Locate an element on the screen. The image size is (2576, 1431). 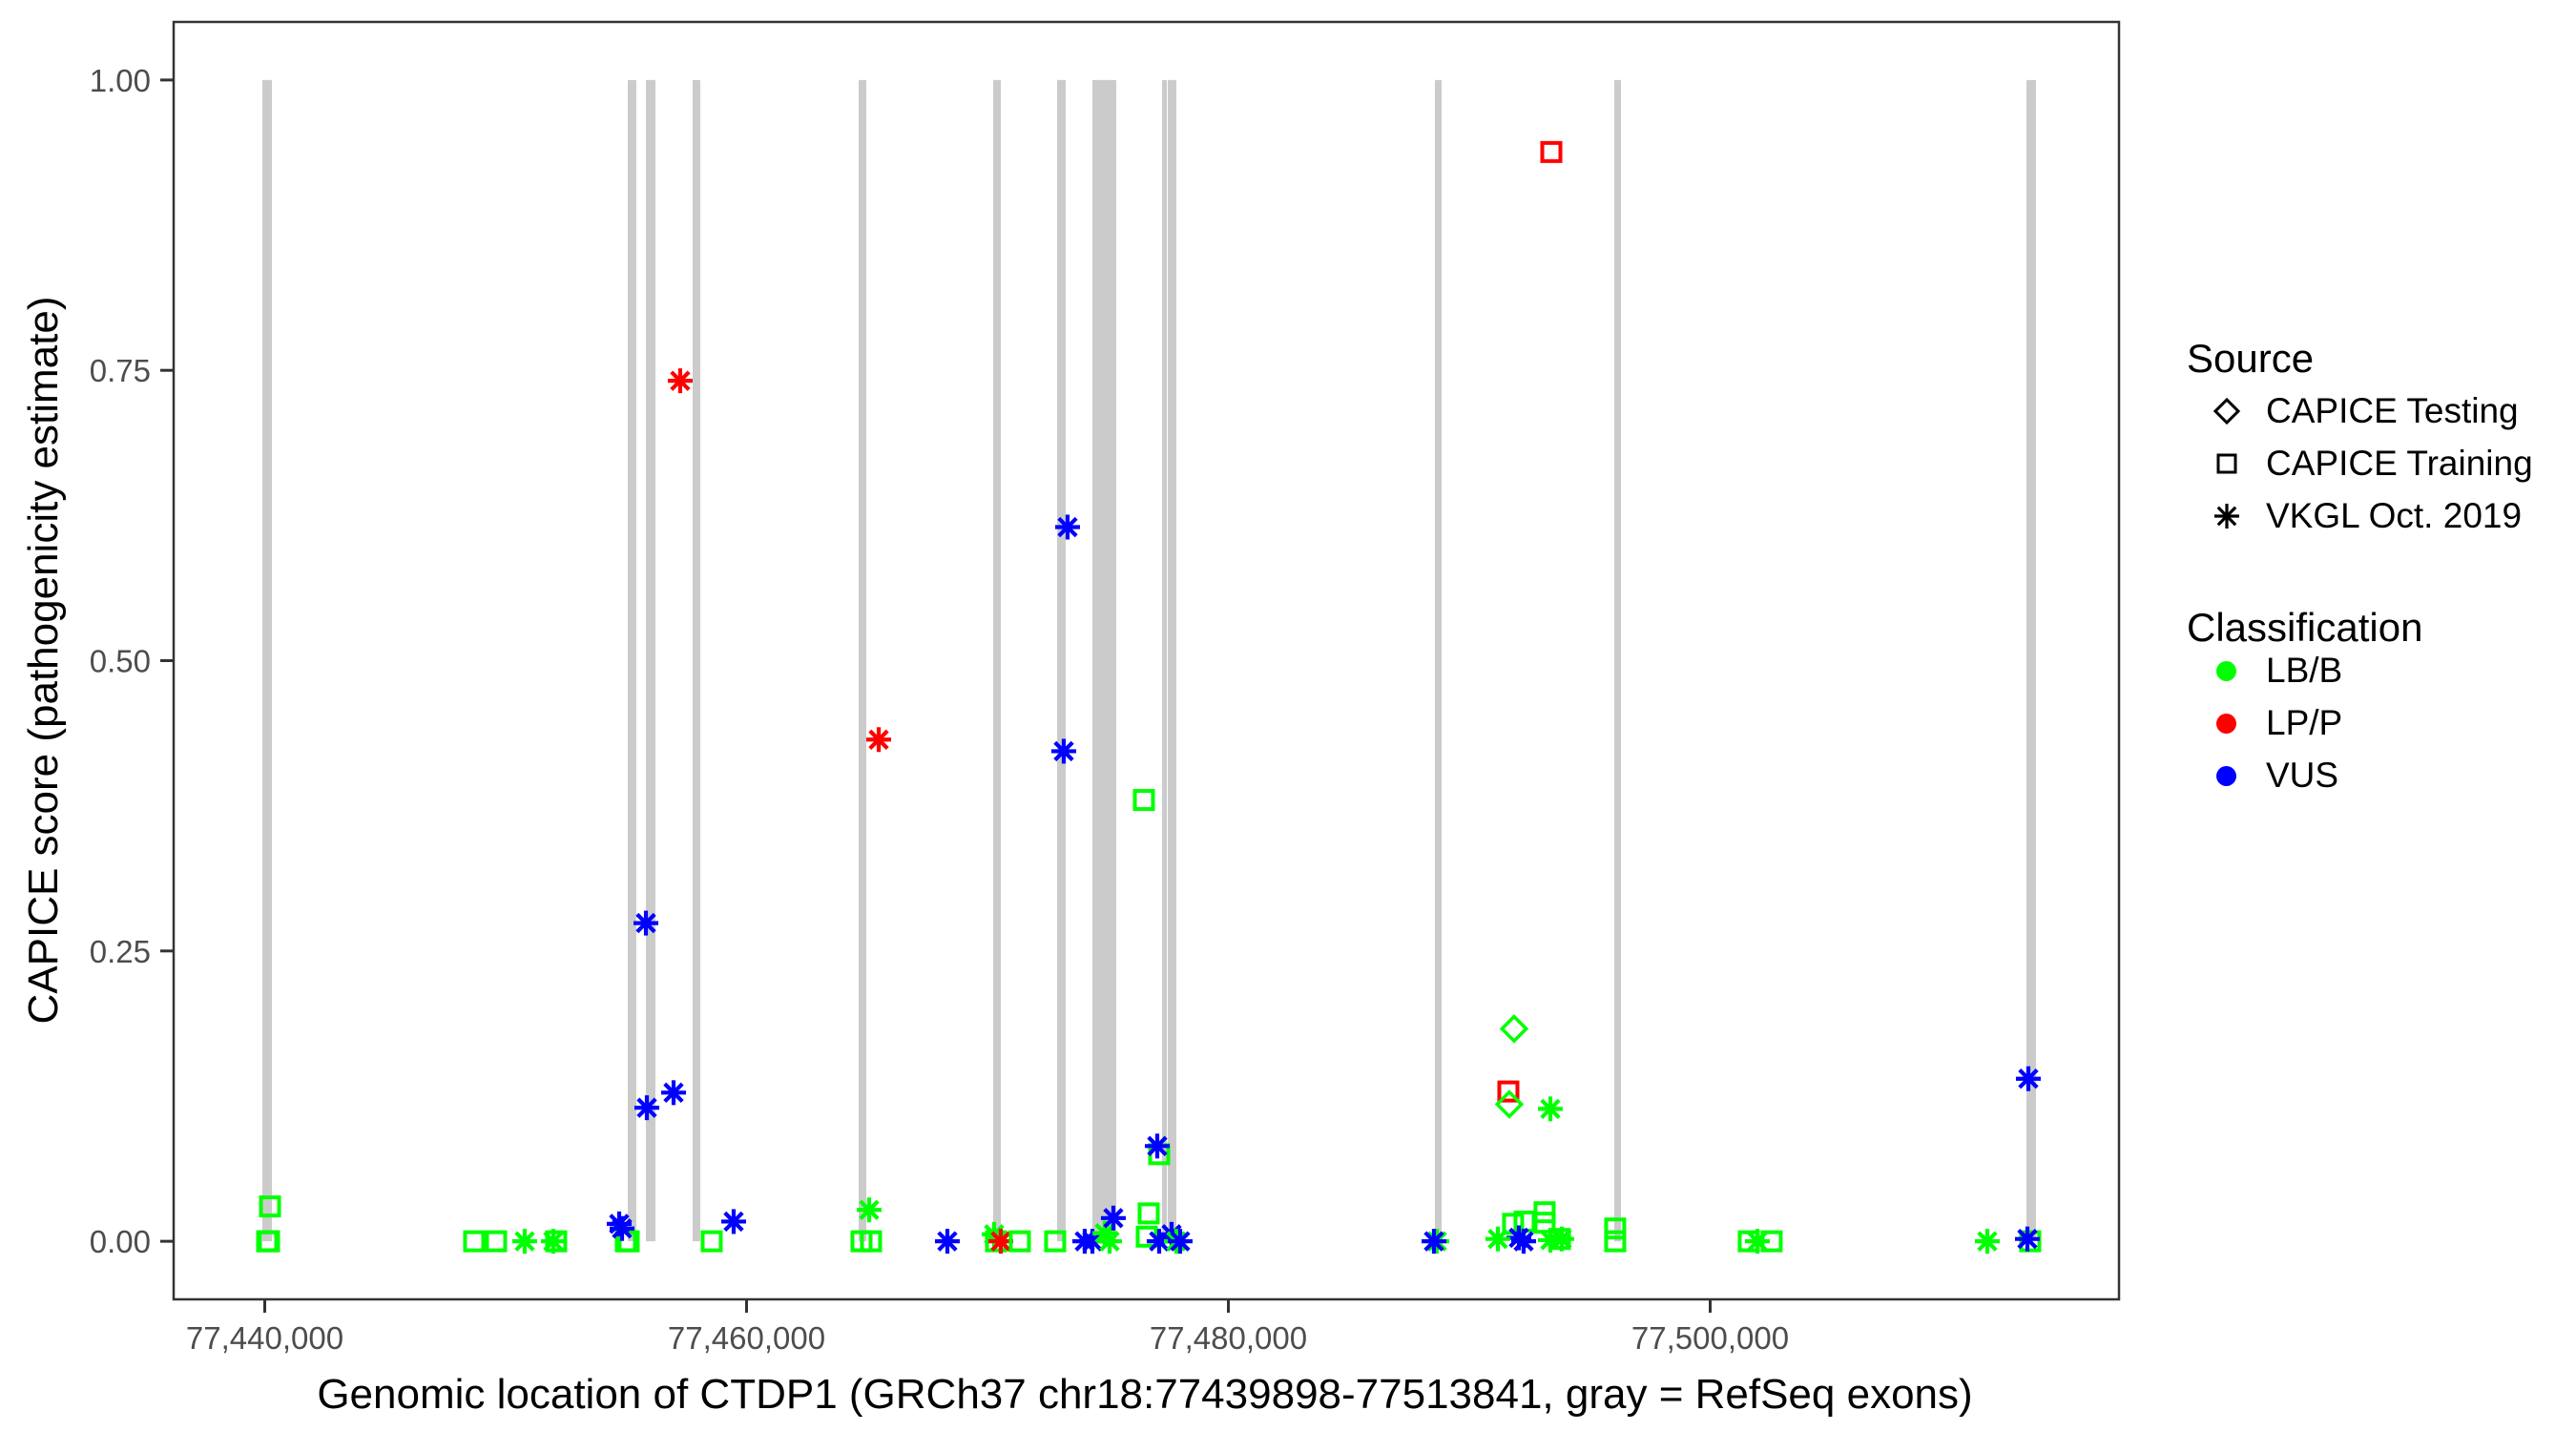
legend-item-lpp: LP/P is located at coordinates (2264, 723).